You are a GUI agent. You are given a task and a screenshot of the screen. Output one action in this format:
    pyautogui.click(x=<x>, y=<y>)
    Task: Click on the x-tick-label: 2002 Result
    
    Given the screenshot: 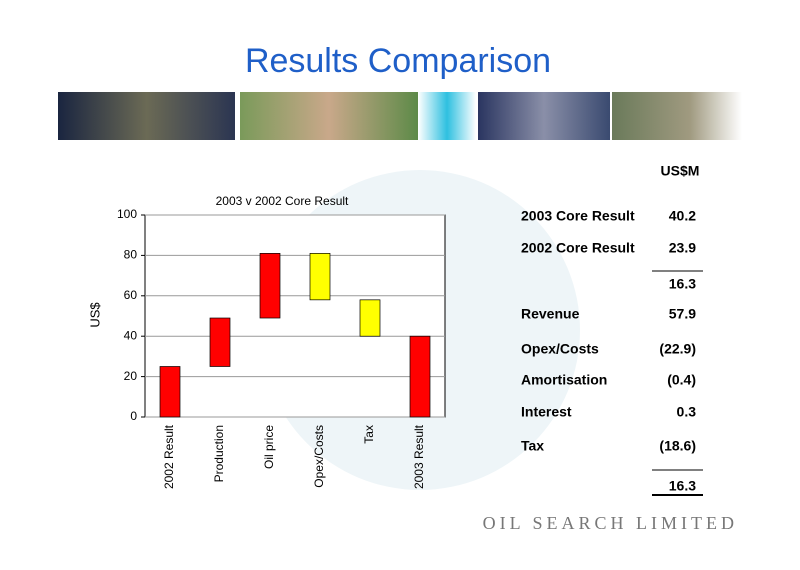 What is the action you would take?
    pyautogui.click(x=169, y=456)
    